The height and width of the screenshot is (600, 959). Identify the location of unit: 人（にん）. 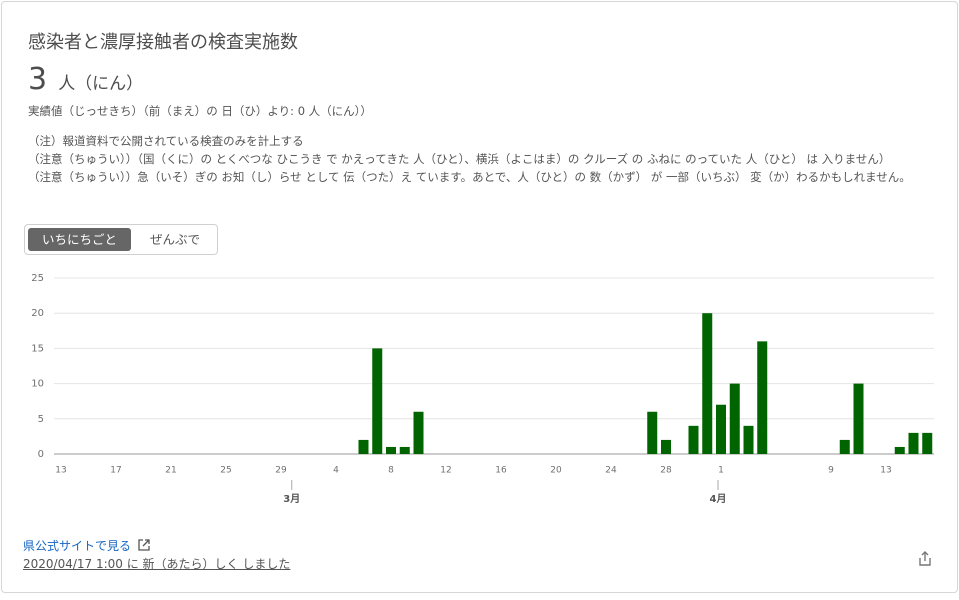
(101, 84).